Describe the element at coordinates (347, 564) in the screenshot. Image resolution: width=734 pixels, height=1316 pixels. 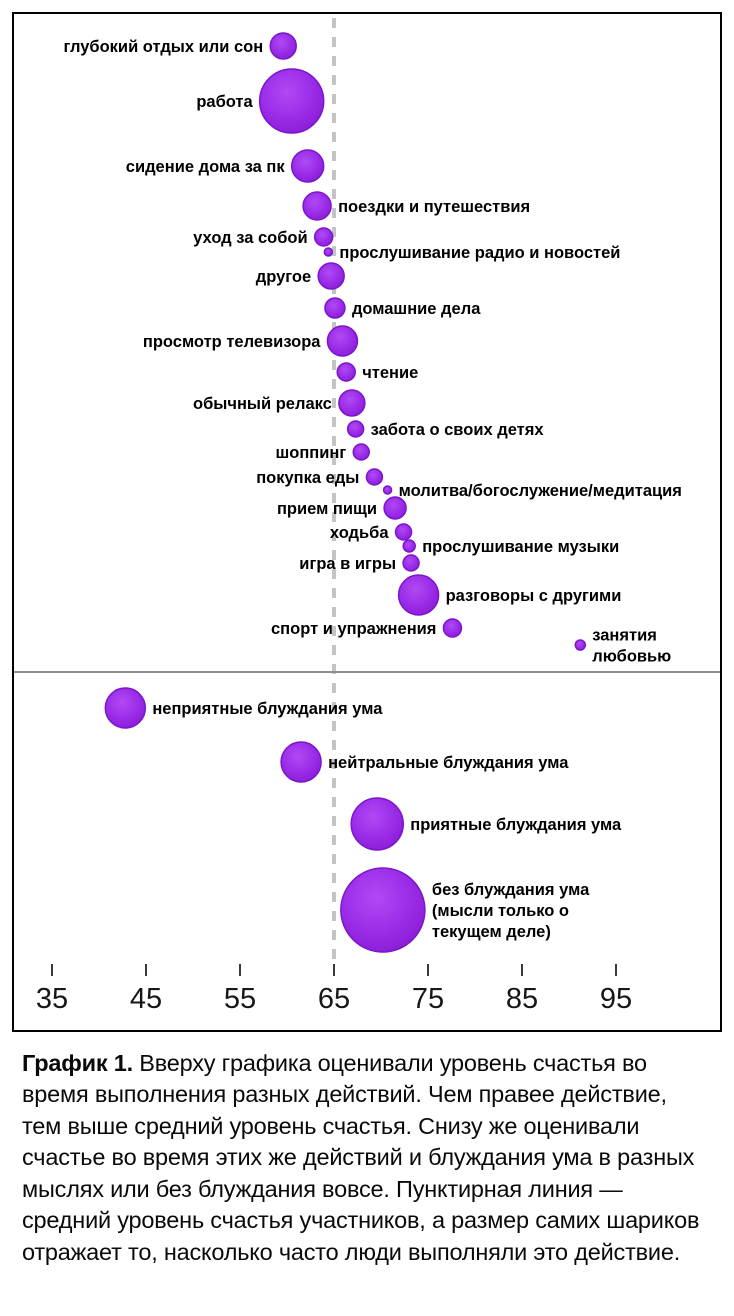
I see `bubble-label: игра в игры` at that location.